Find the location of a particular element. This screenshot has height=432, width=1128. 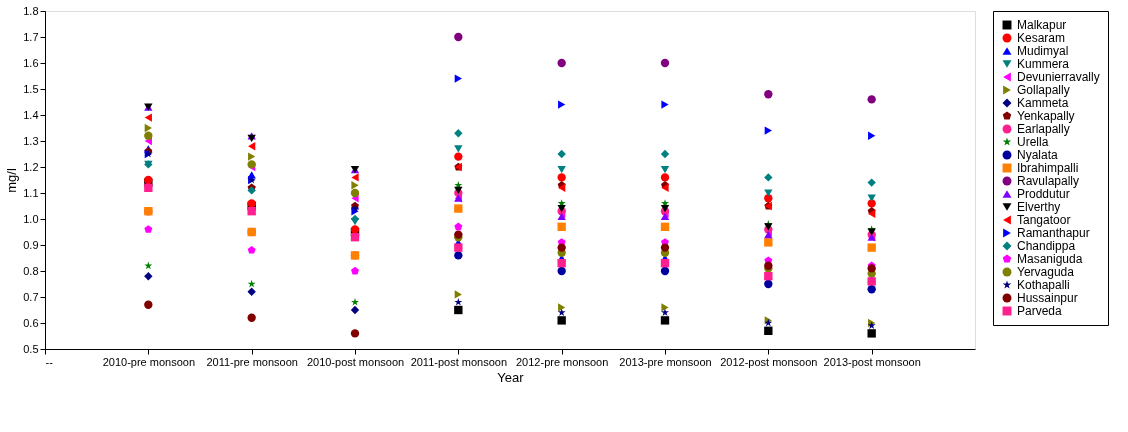

x-tick-label: 2012-post monsoon is located at coordinates (769, 361).